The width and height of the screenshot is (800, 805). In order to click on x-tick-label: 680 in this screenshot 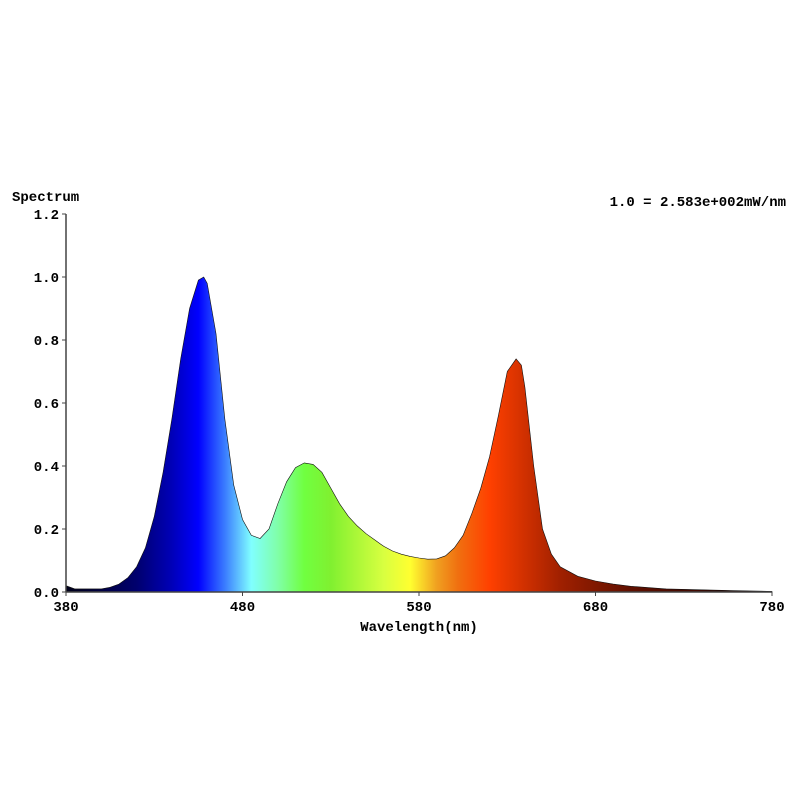, I will do `click(595, 608)`.